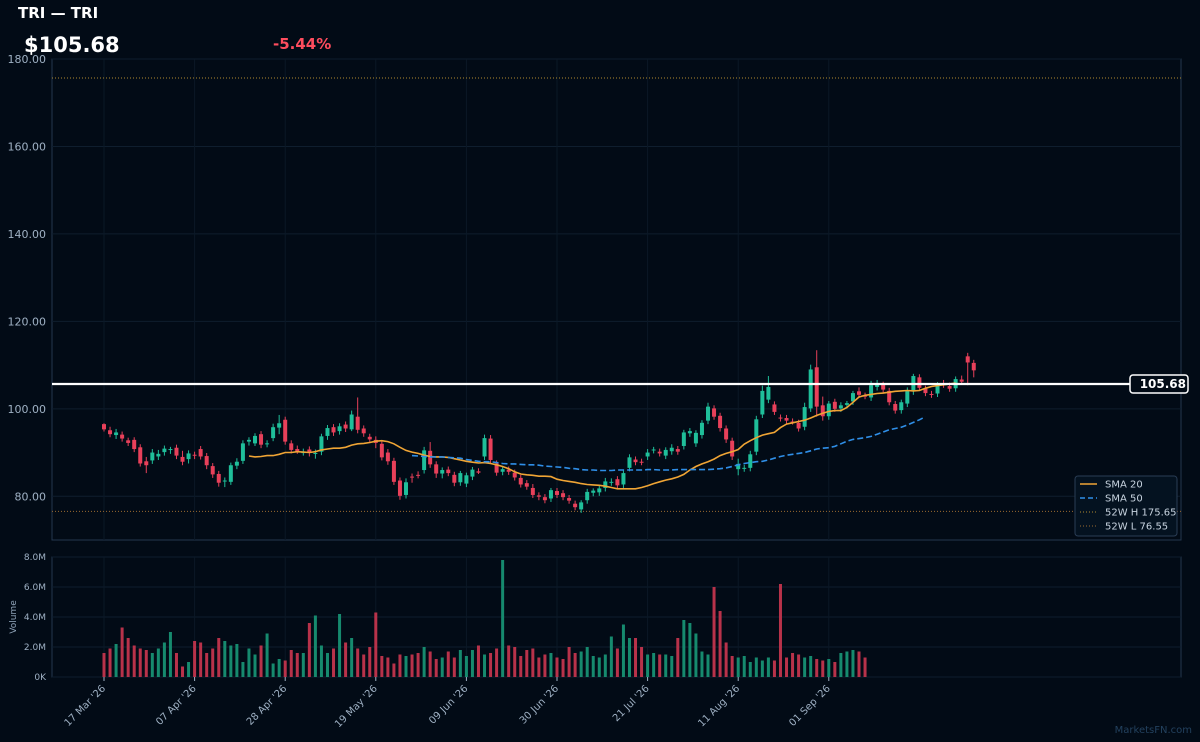  Describe the element at coordinates (176, 705) in the screenshot. I see `x-tick-label: 07 Apr '26` at that location.